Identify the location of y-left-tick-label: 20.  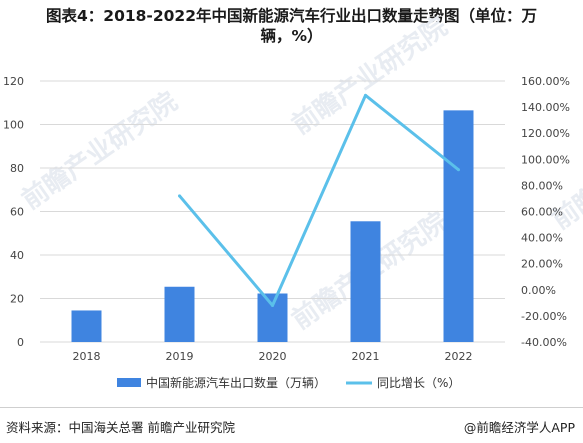
(17, 299).